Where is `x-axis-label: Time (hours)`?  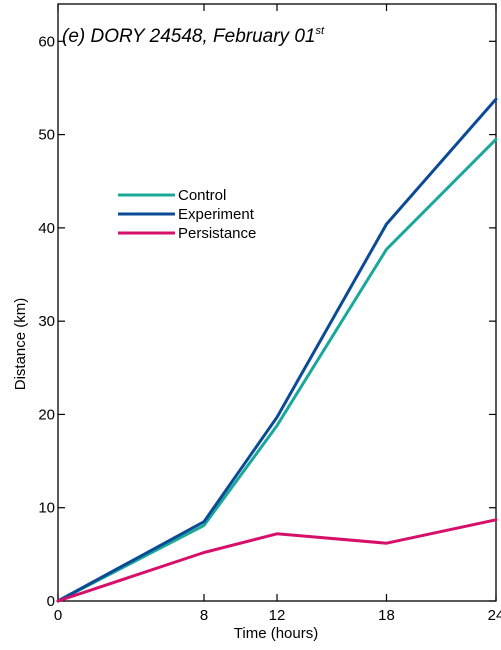
x-axis-label: Time (hours) is located at coordinates (276, 633).